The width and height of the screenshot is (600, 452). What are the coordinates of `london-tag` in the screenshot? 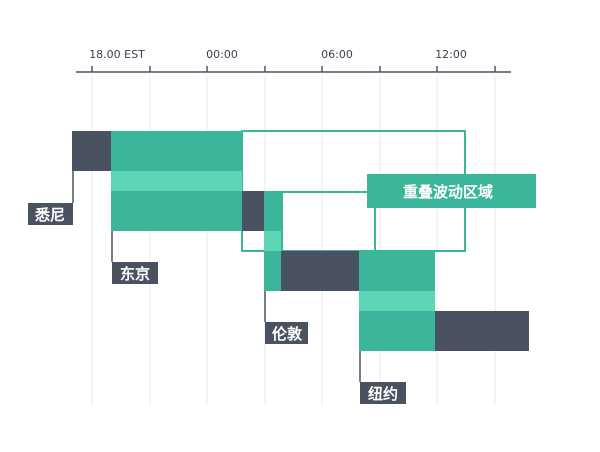 It's located at (286, 333).